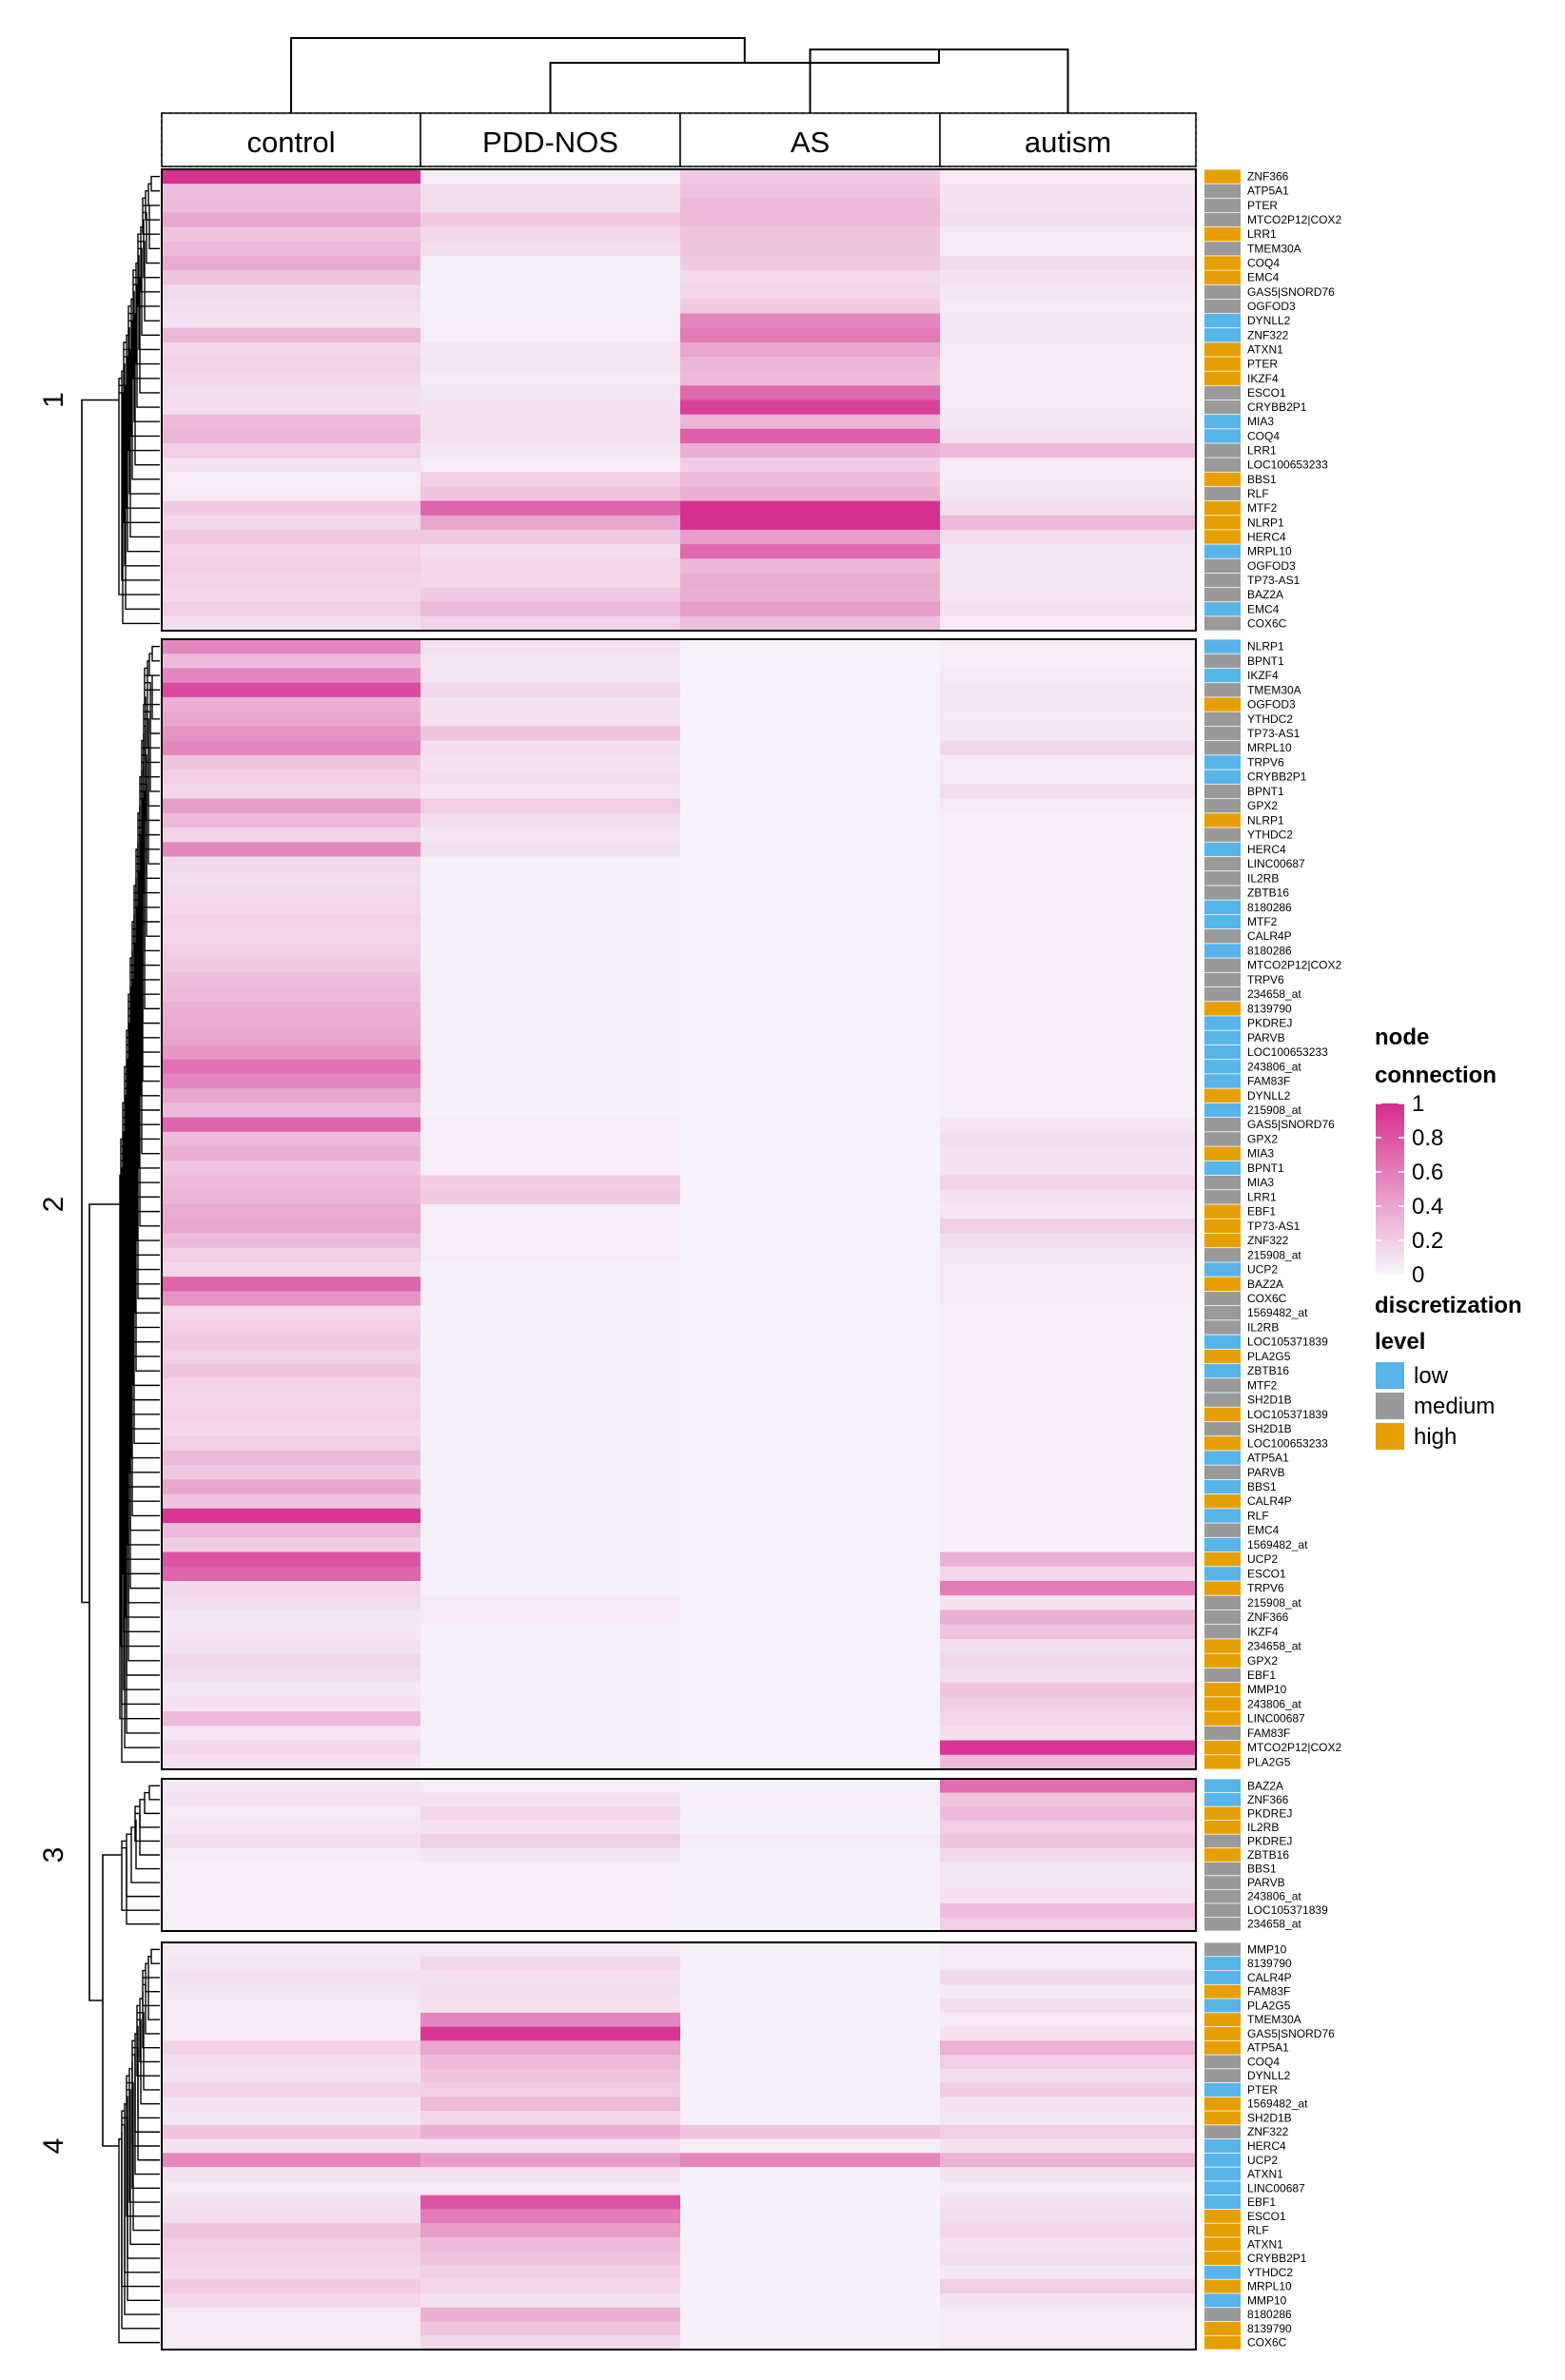 The width and height of the screenshot is (1565, 2380). What do you see at coordinates (550, 1241) in the screenshot?
I see `cell-2-41-PDD-NOS` at bounding box center [550, 1241].